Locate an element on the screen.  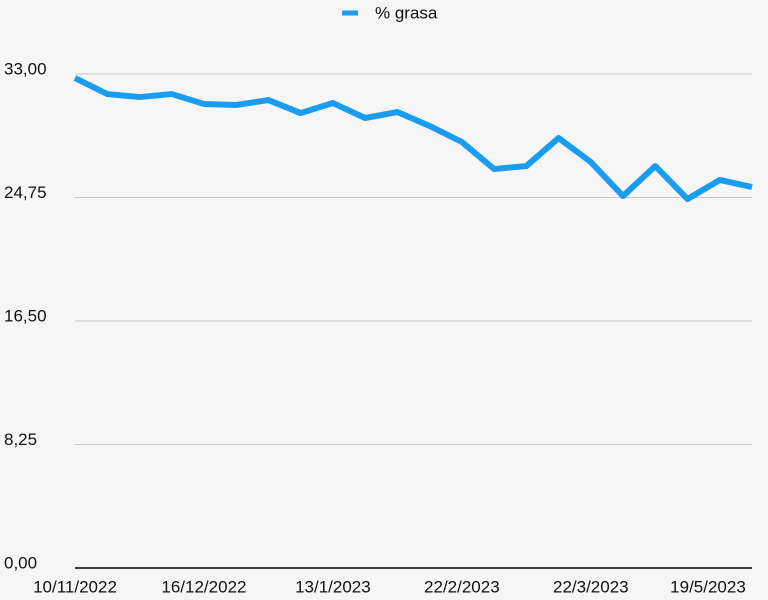
y-tick-label: 8,25 is located at coordinates (20, 439).